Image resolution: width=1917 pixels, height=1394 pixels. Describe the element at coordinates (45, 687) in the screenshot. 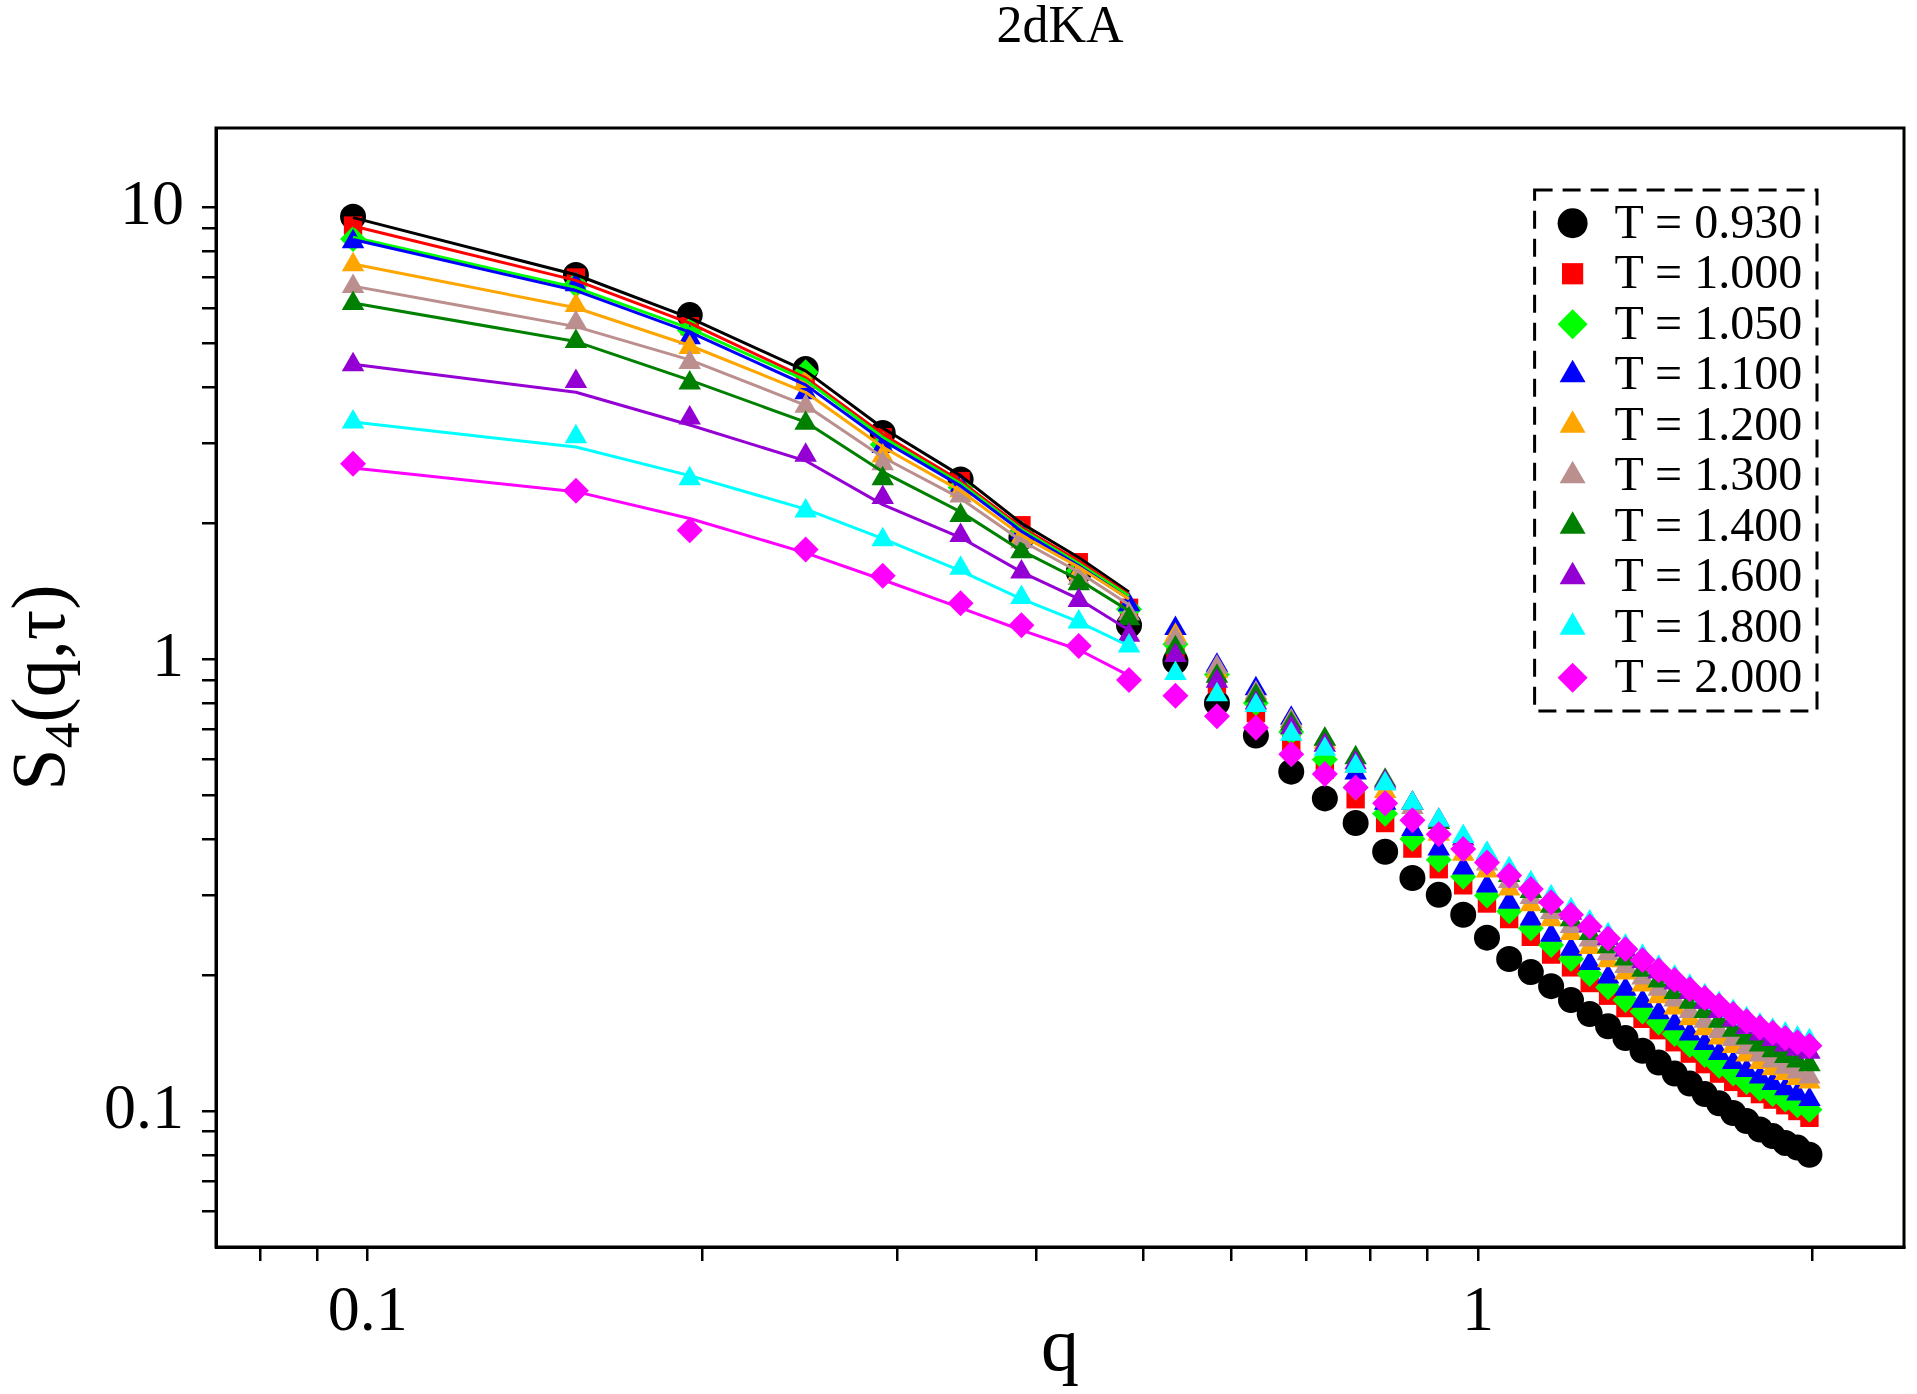

I see `y-axis-title: S4(q,τ)` at that location.